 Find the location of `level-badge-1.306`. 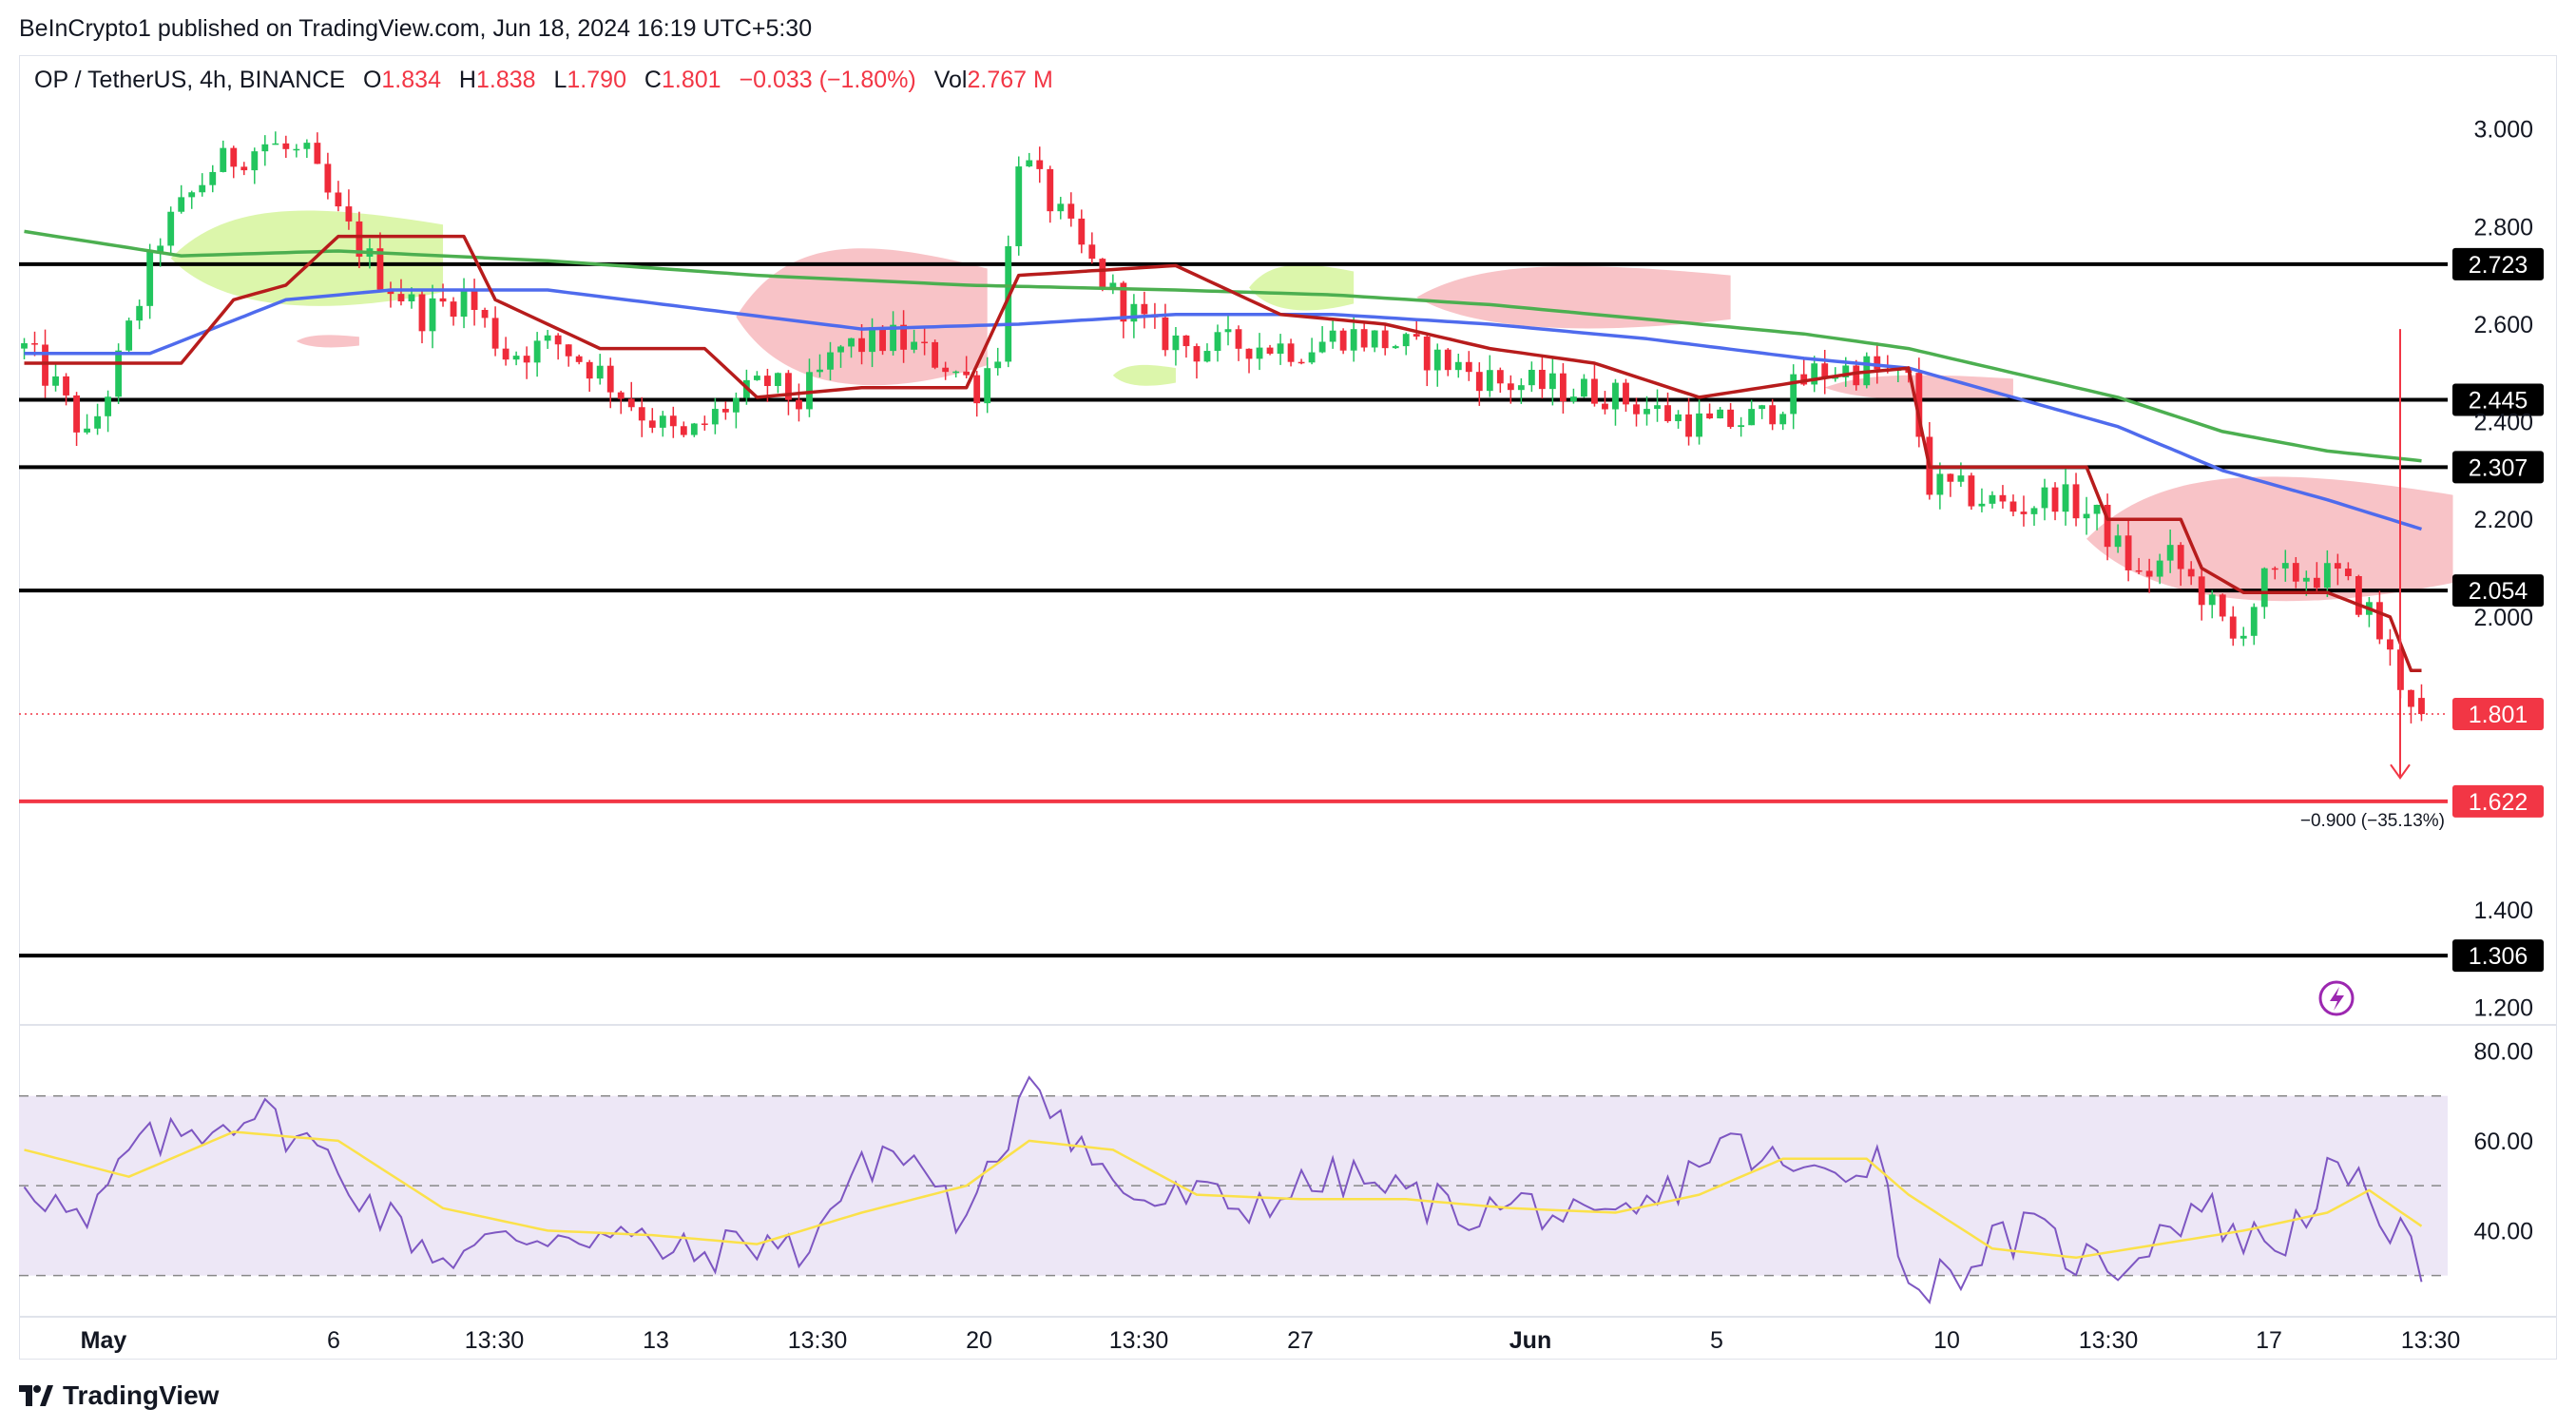

level-badge-1.306 is located at coordinates (2498, 956).